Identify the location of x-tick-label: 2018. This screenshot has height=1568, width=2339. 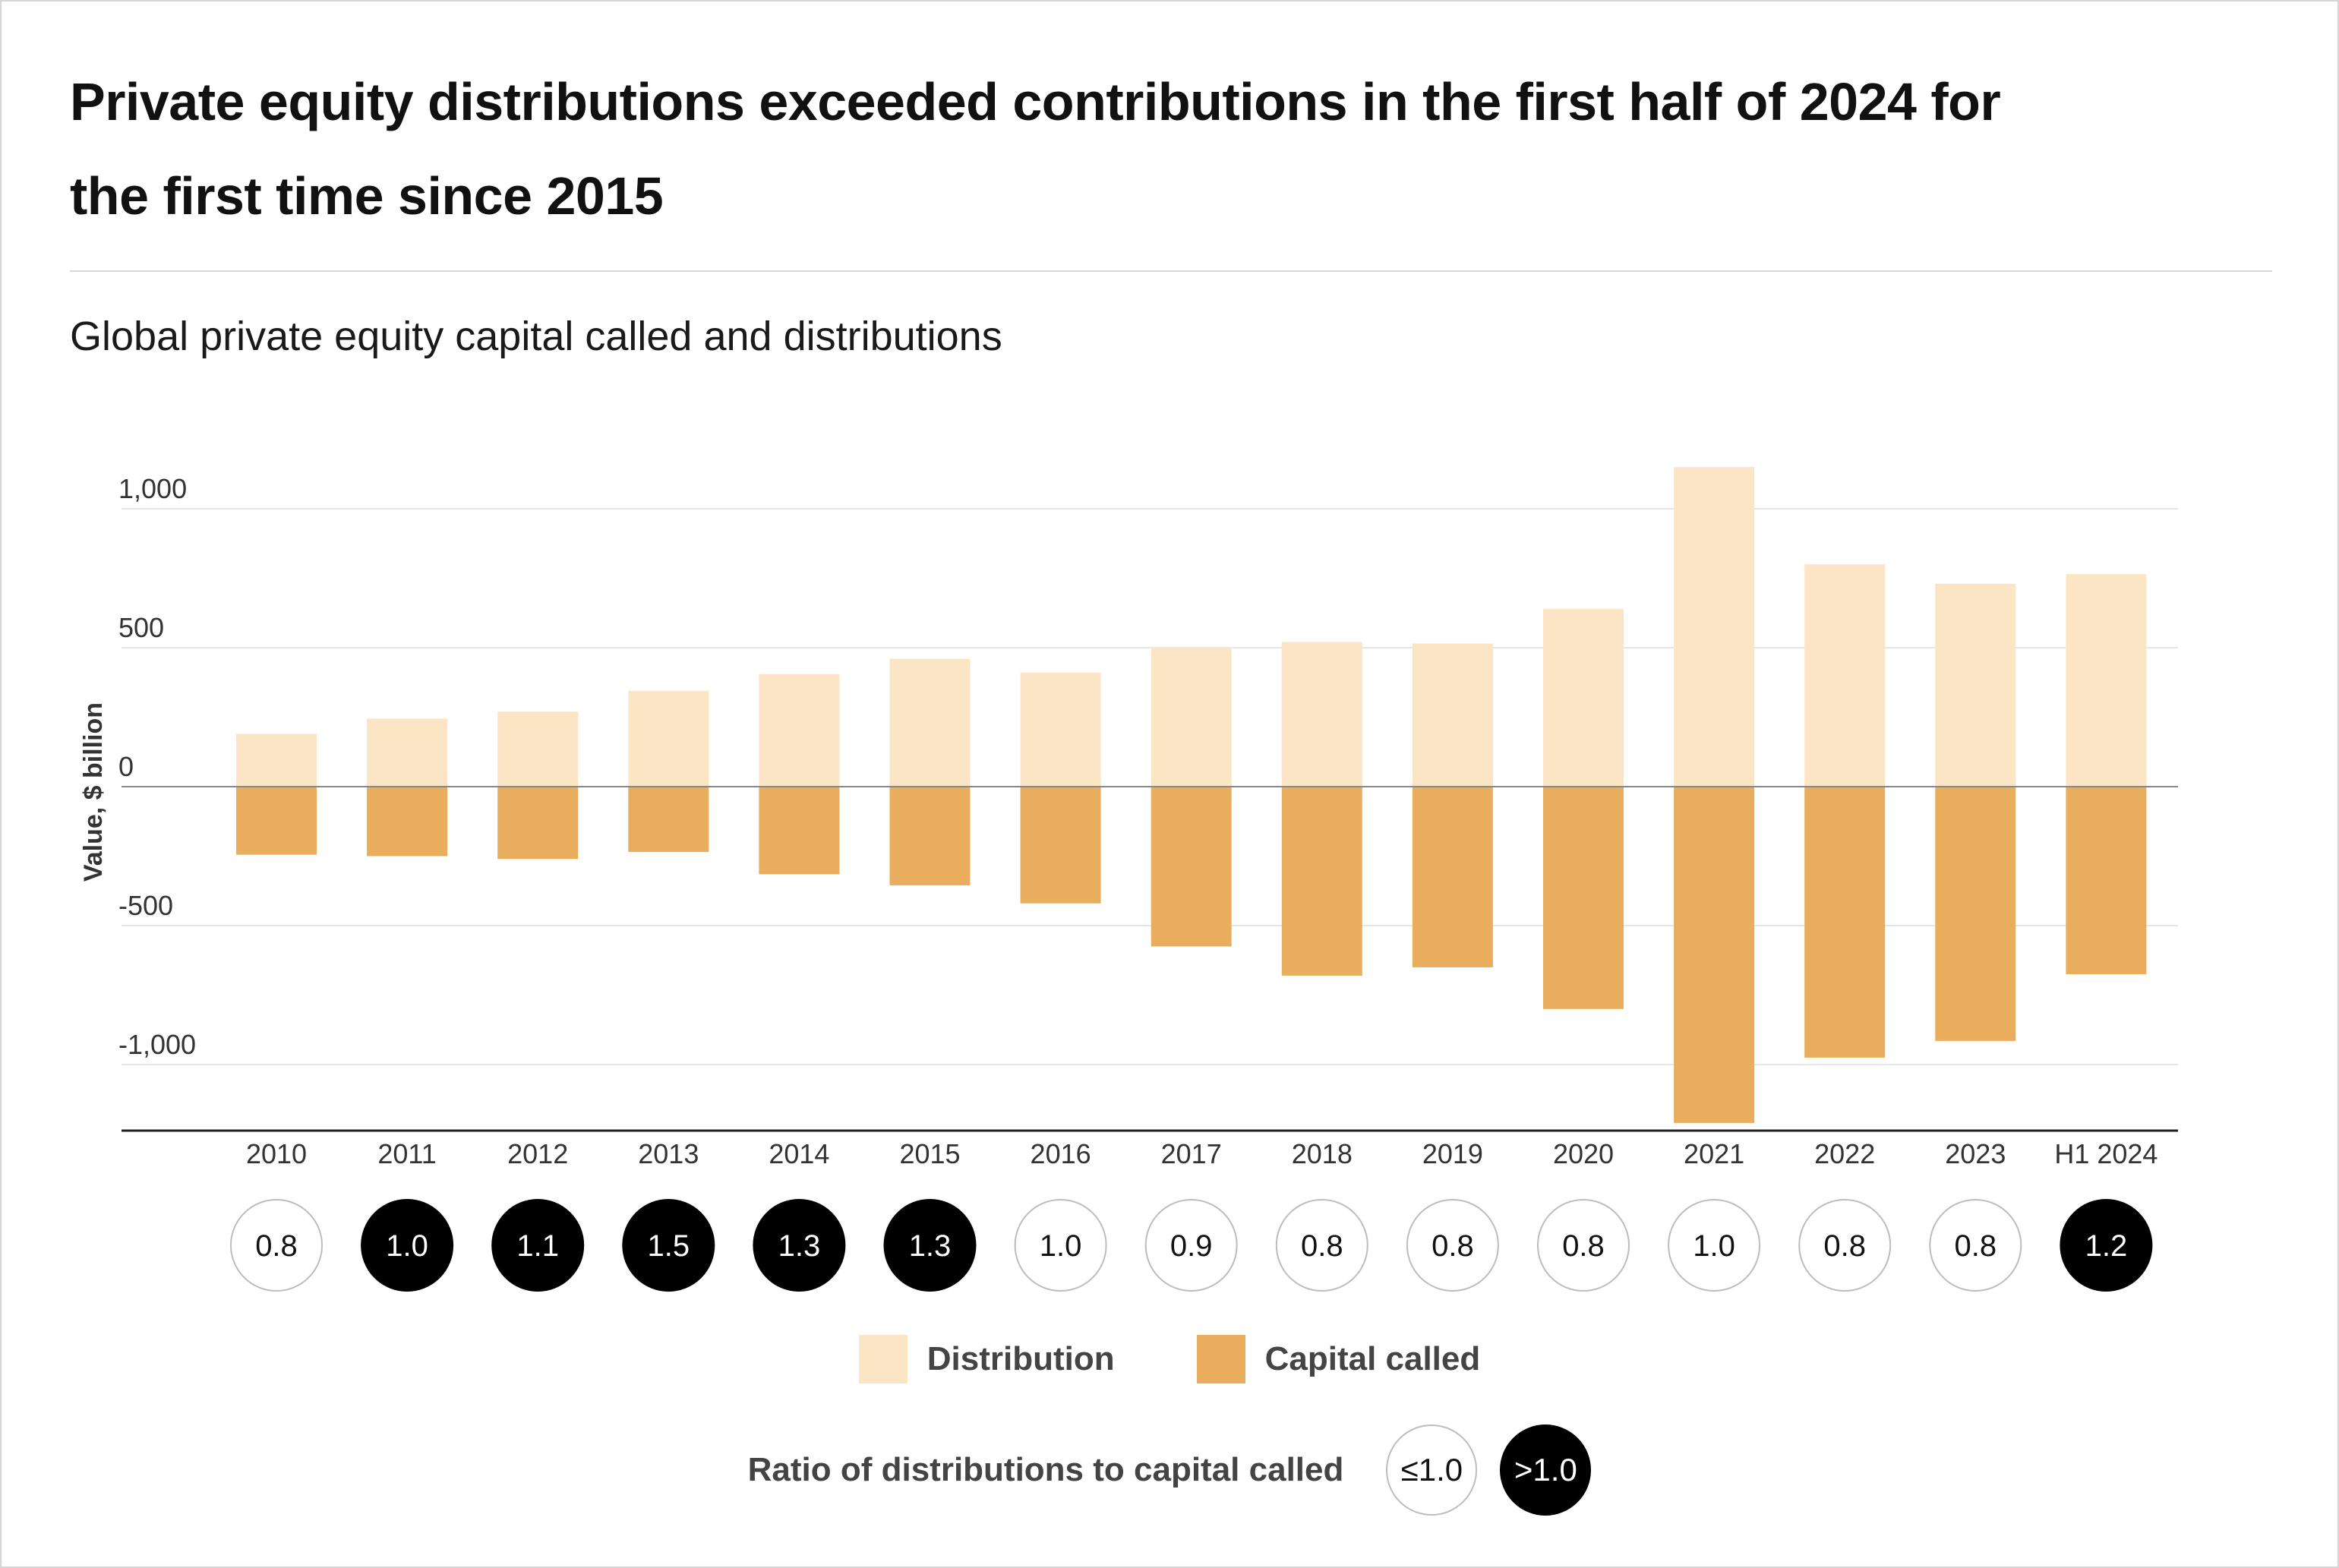
(1322, 1153).